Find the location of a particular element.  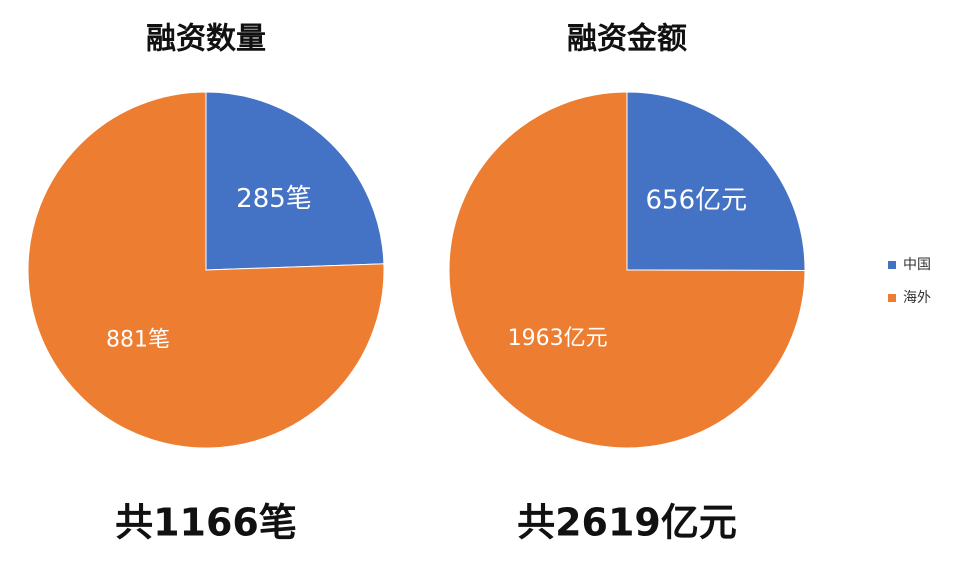

chart-title: 融资数量 is located at coordinates (206, 39).